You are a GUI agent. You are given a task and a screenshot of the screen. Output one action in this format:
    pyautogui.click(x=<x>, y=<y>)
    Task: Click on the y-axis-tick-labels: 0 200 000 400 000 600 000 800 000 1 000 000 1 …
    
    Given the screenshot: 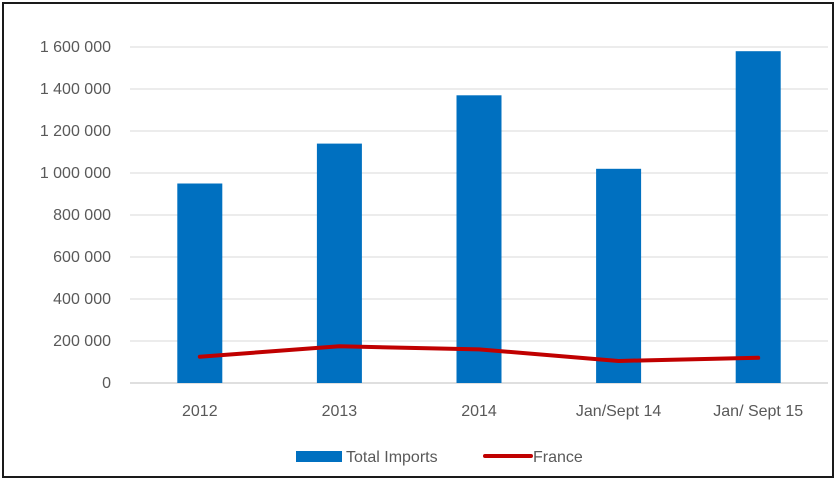 What is the action you would take?
    pyautogui.click(x=75, y=215)
    